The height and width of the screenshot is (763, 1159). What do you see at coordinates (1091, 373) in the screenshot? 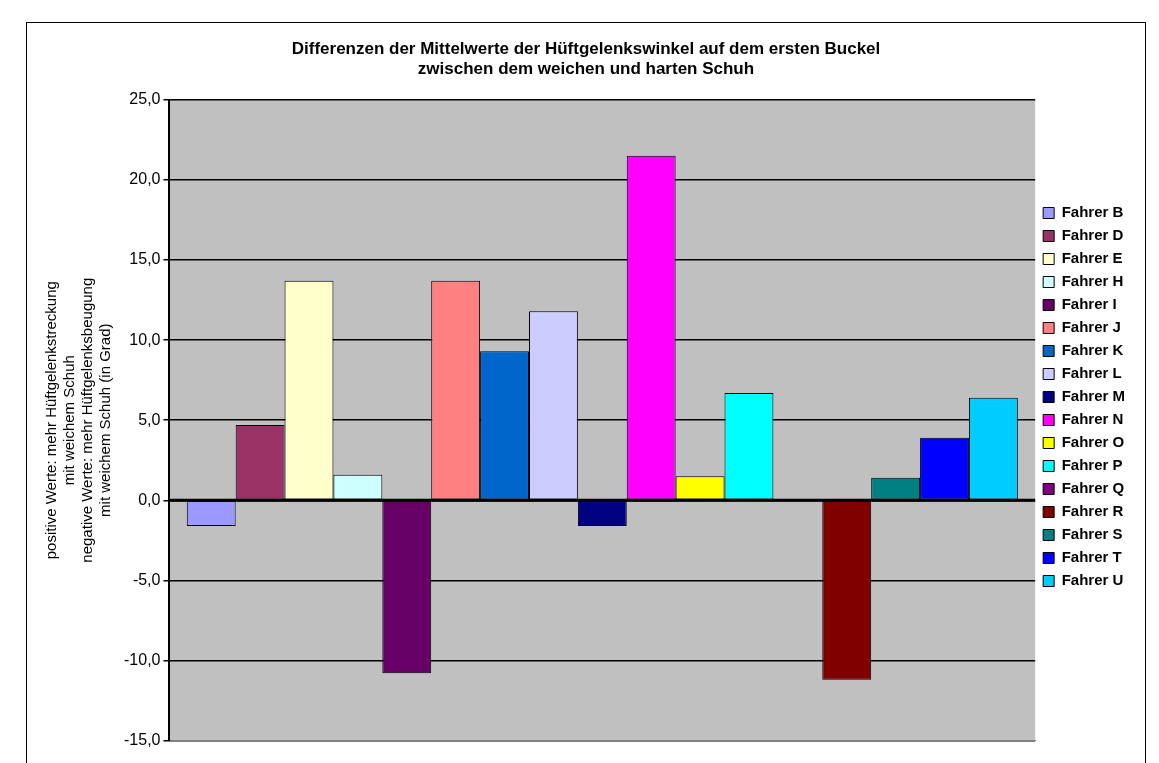
I see `legend-label: Fahrer L` at bounding box center [1091, 373].